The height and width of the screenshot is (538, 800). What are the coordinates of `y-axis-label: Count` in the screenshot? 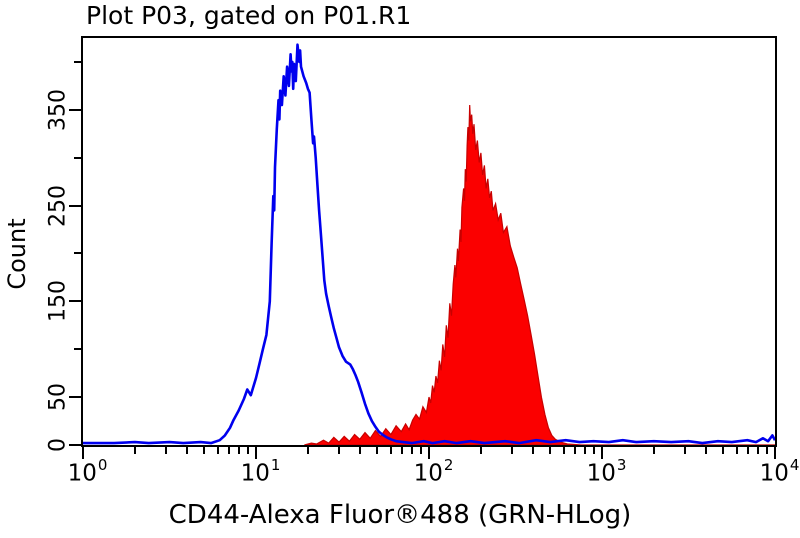 It's located at (17, 254).